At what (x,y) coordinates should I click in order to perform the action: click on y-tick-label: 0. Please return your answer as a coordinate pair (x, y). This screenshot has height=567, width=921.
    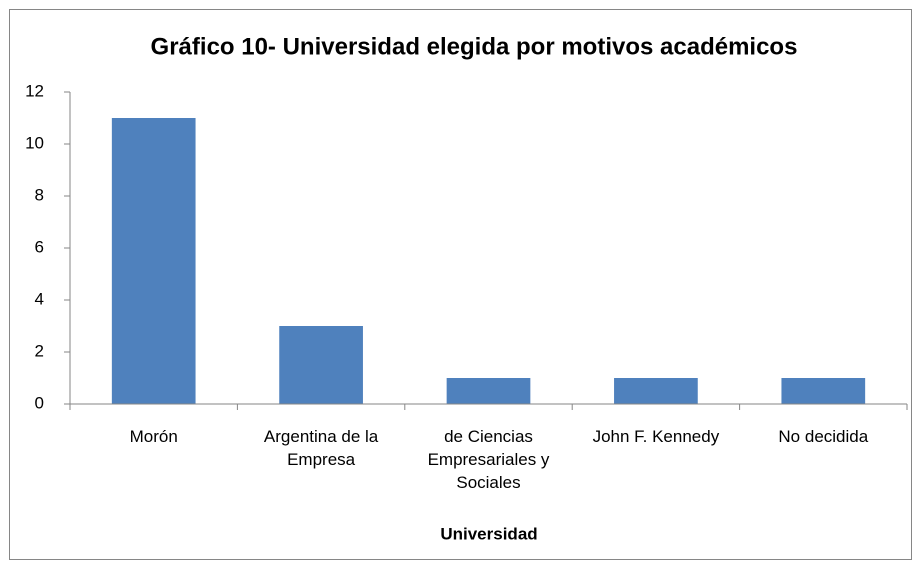
    Looking at the image, I should click on (39, 402).